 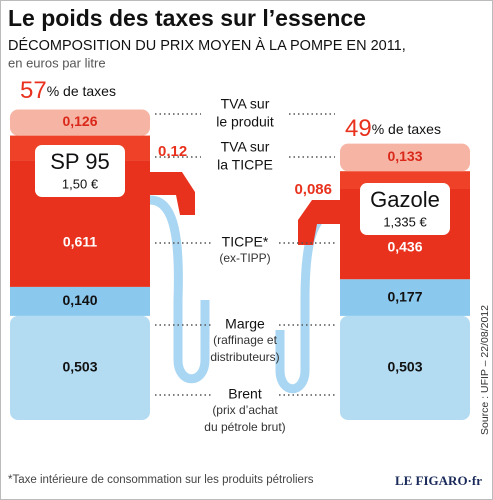 I want to click on tax-share-value: 49, so click(x=358, y=128).